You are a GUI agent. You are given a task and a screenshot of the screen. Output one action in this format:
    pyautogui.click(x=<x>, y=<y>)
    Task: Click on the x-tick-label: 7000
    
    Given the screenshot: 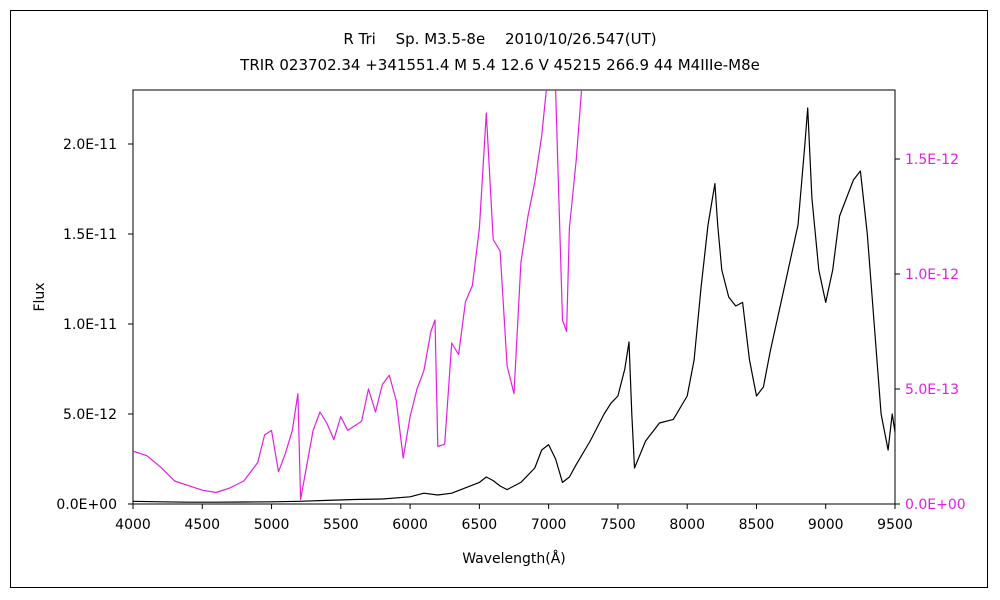 What is the action you would take?
    pyautogui.click(x=549, y=525)
    